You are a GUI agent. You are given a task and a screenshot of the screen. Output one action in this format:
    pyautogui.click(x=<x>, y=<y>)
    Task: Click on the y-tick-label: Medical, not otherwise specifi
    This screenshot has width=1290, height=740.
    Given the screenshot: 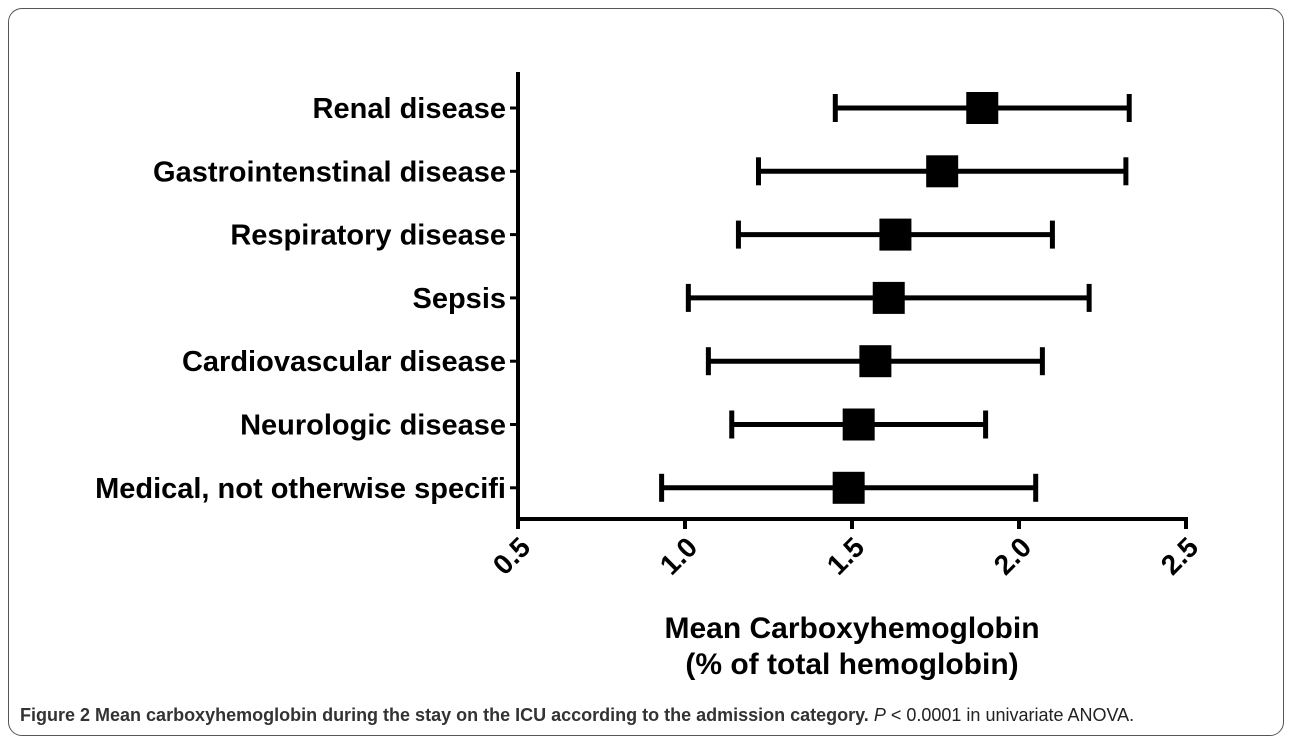 What is the action you would take?
    pyautogui.click(x=300, y=489)
    